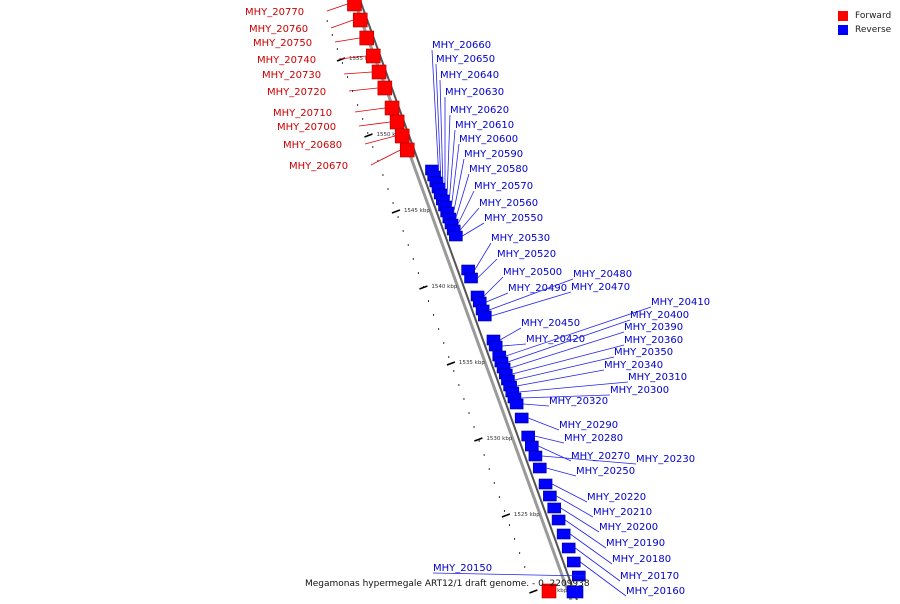 This screenshot has width=900, height=604. Describe the element at coordinates (461, 45) in the screenshot. I see `reverse-gene-label: MHY_20660` at that location.